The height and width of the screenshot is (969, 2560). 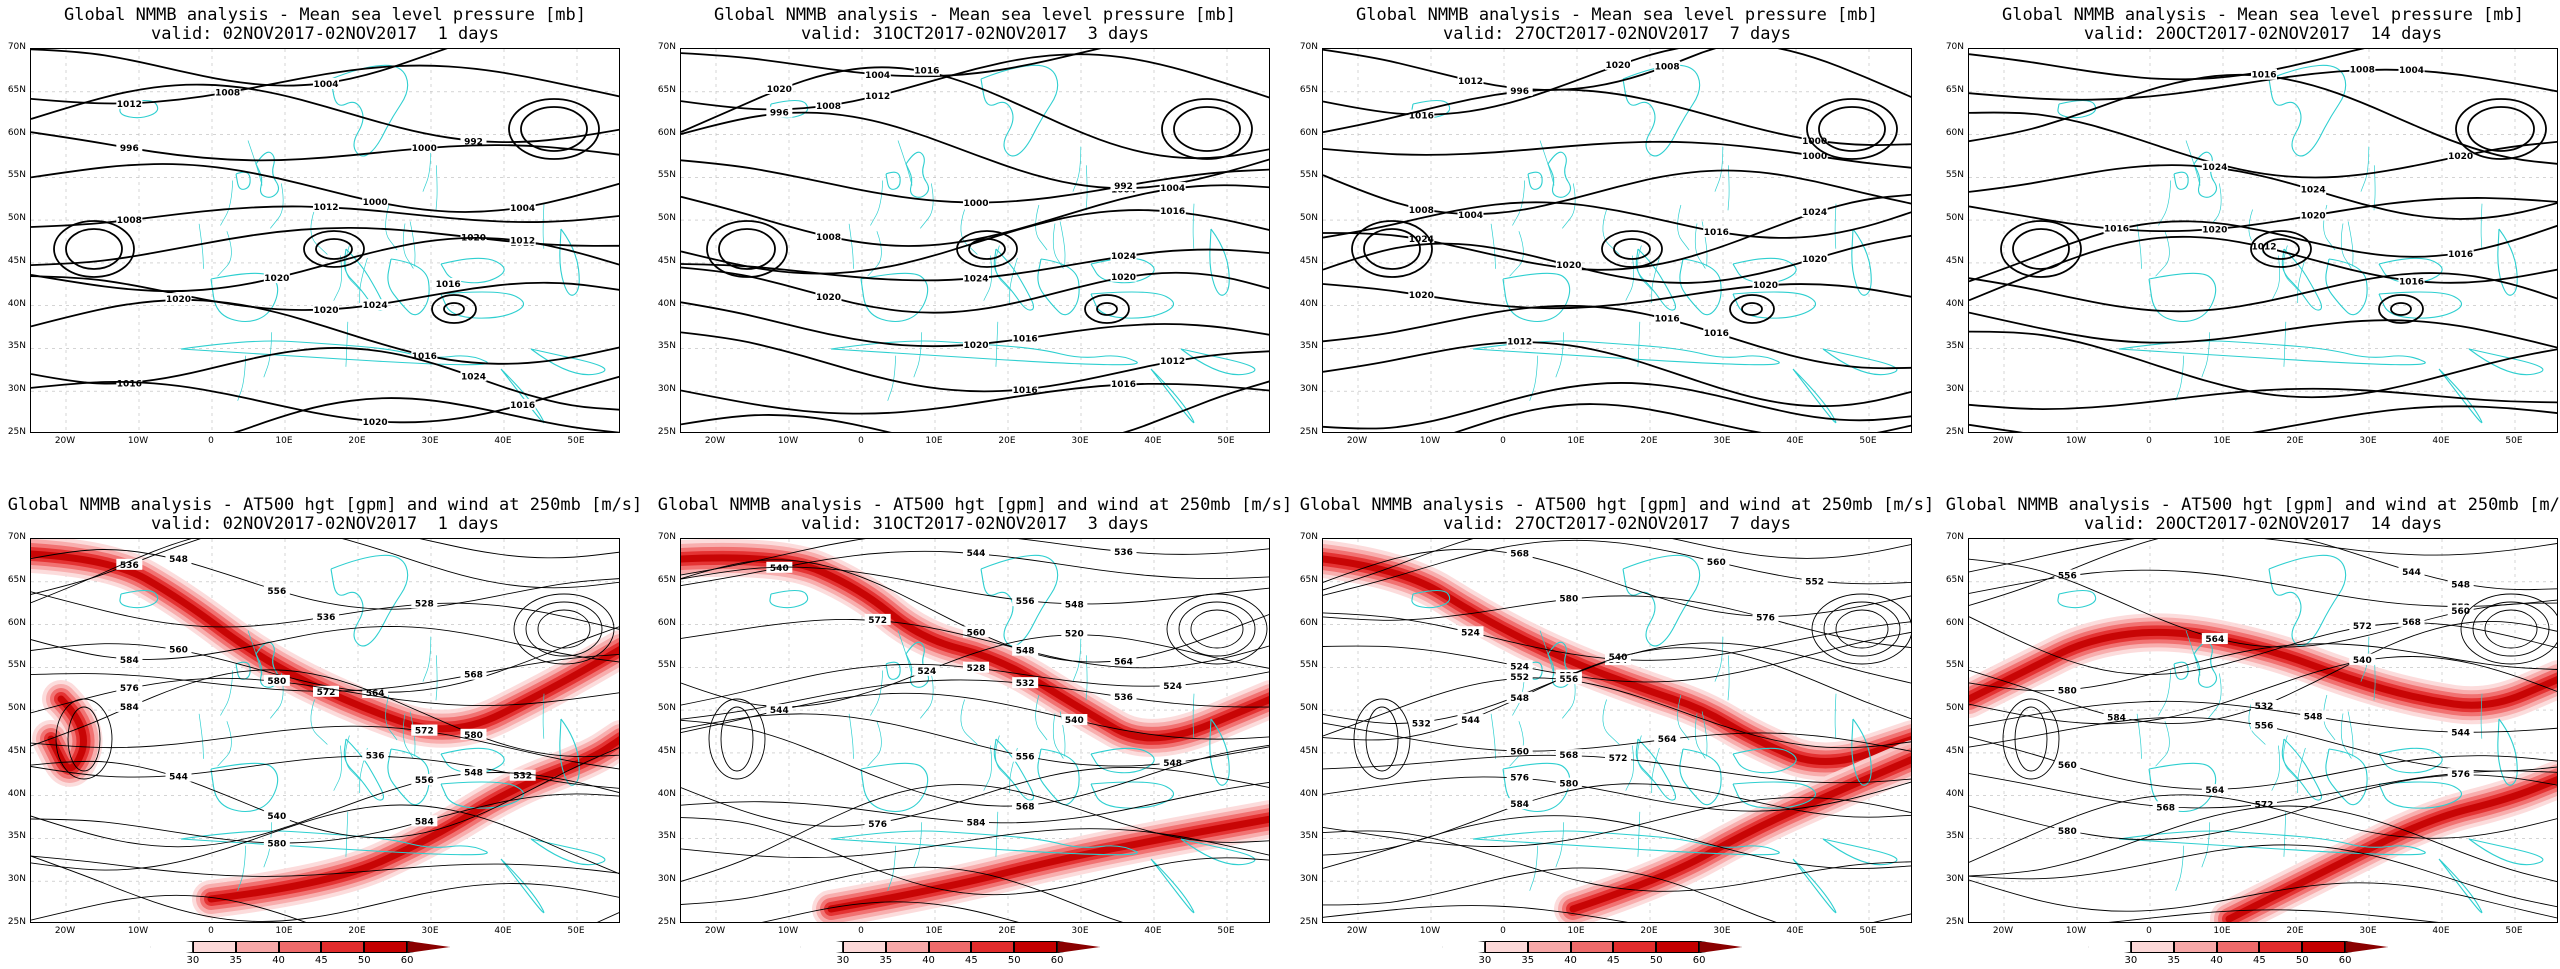 What do you see at coordinates (129, 689) in the screenshot?
I see `contour-label: 576` at bounding box center [129, 689].